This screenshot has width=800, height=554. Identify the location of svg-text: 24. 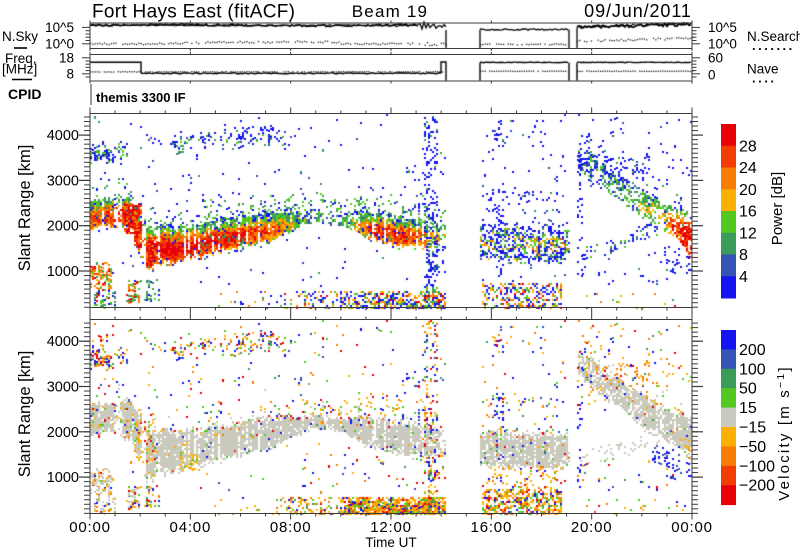
(748, 168).